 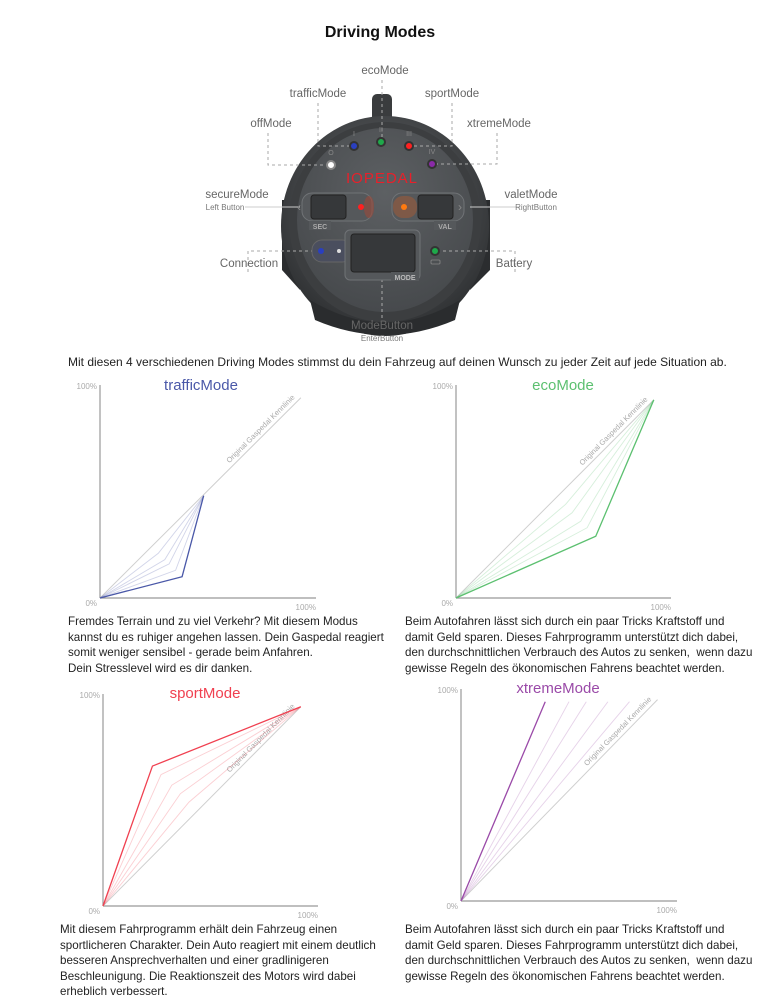 I want to click on chart-title-sport: sportMode, so click(x=205, y=693).